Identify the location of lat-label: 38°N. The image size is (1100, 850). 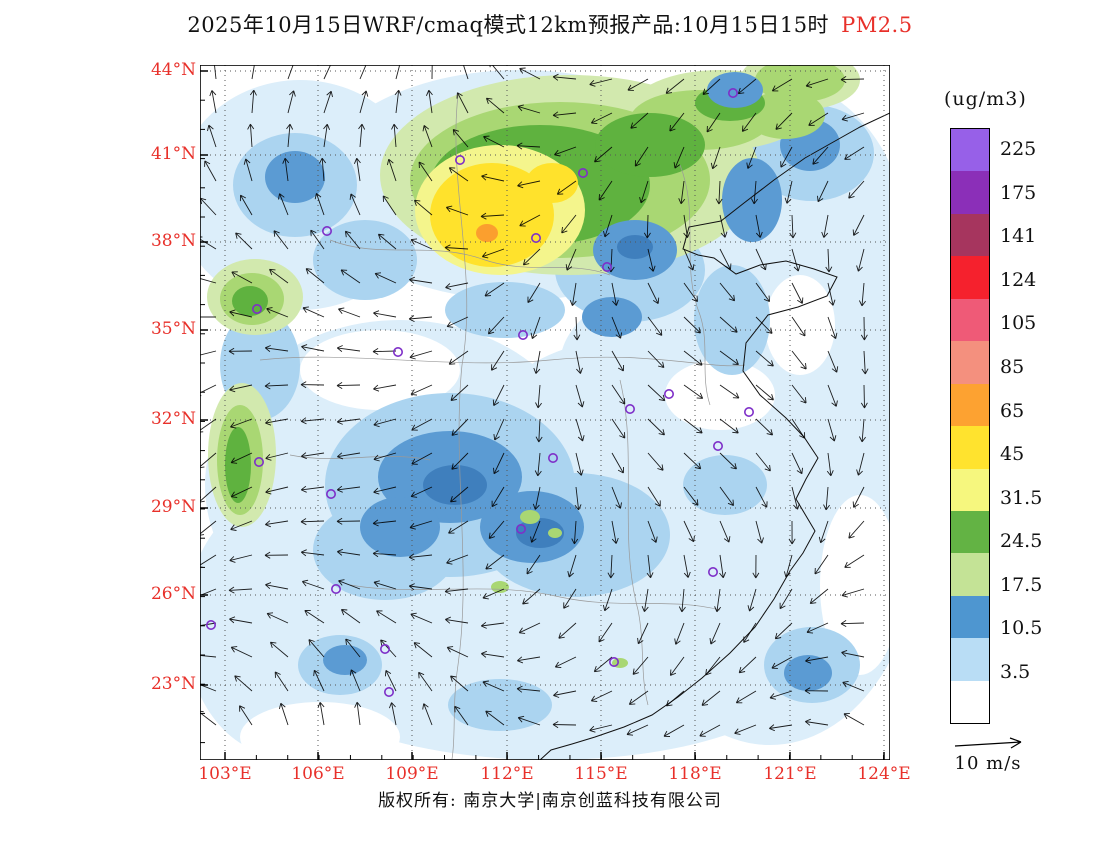
(173, 241).